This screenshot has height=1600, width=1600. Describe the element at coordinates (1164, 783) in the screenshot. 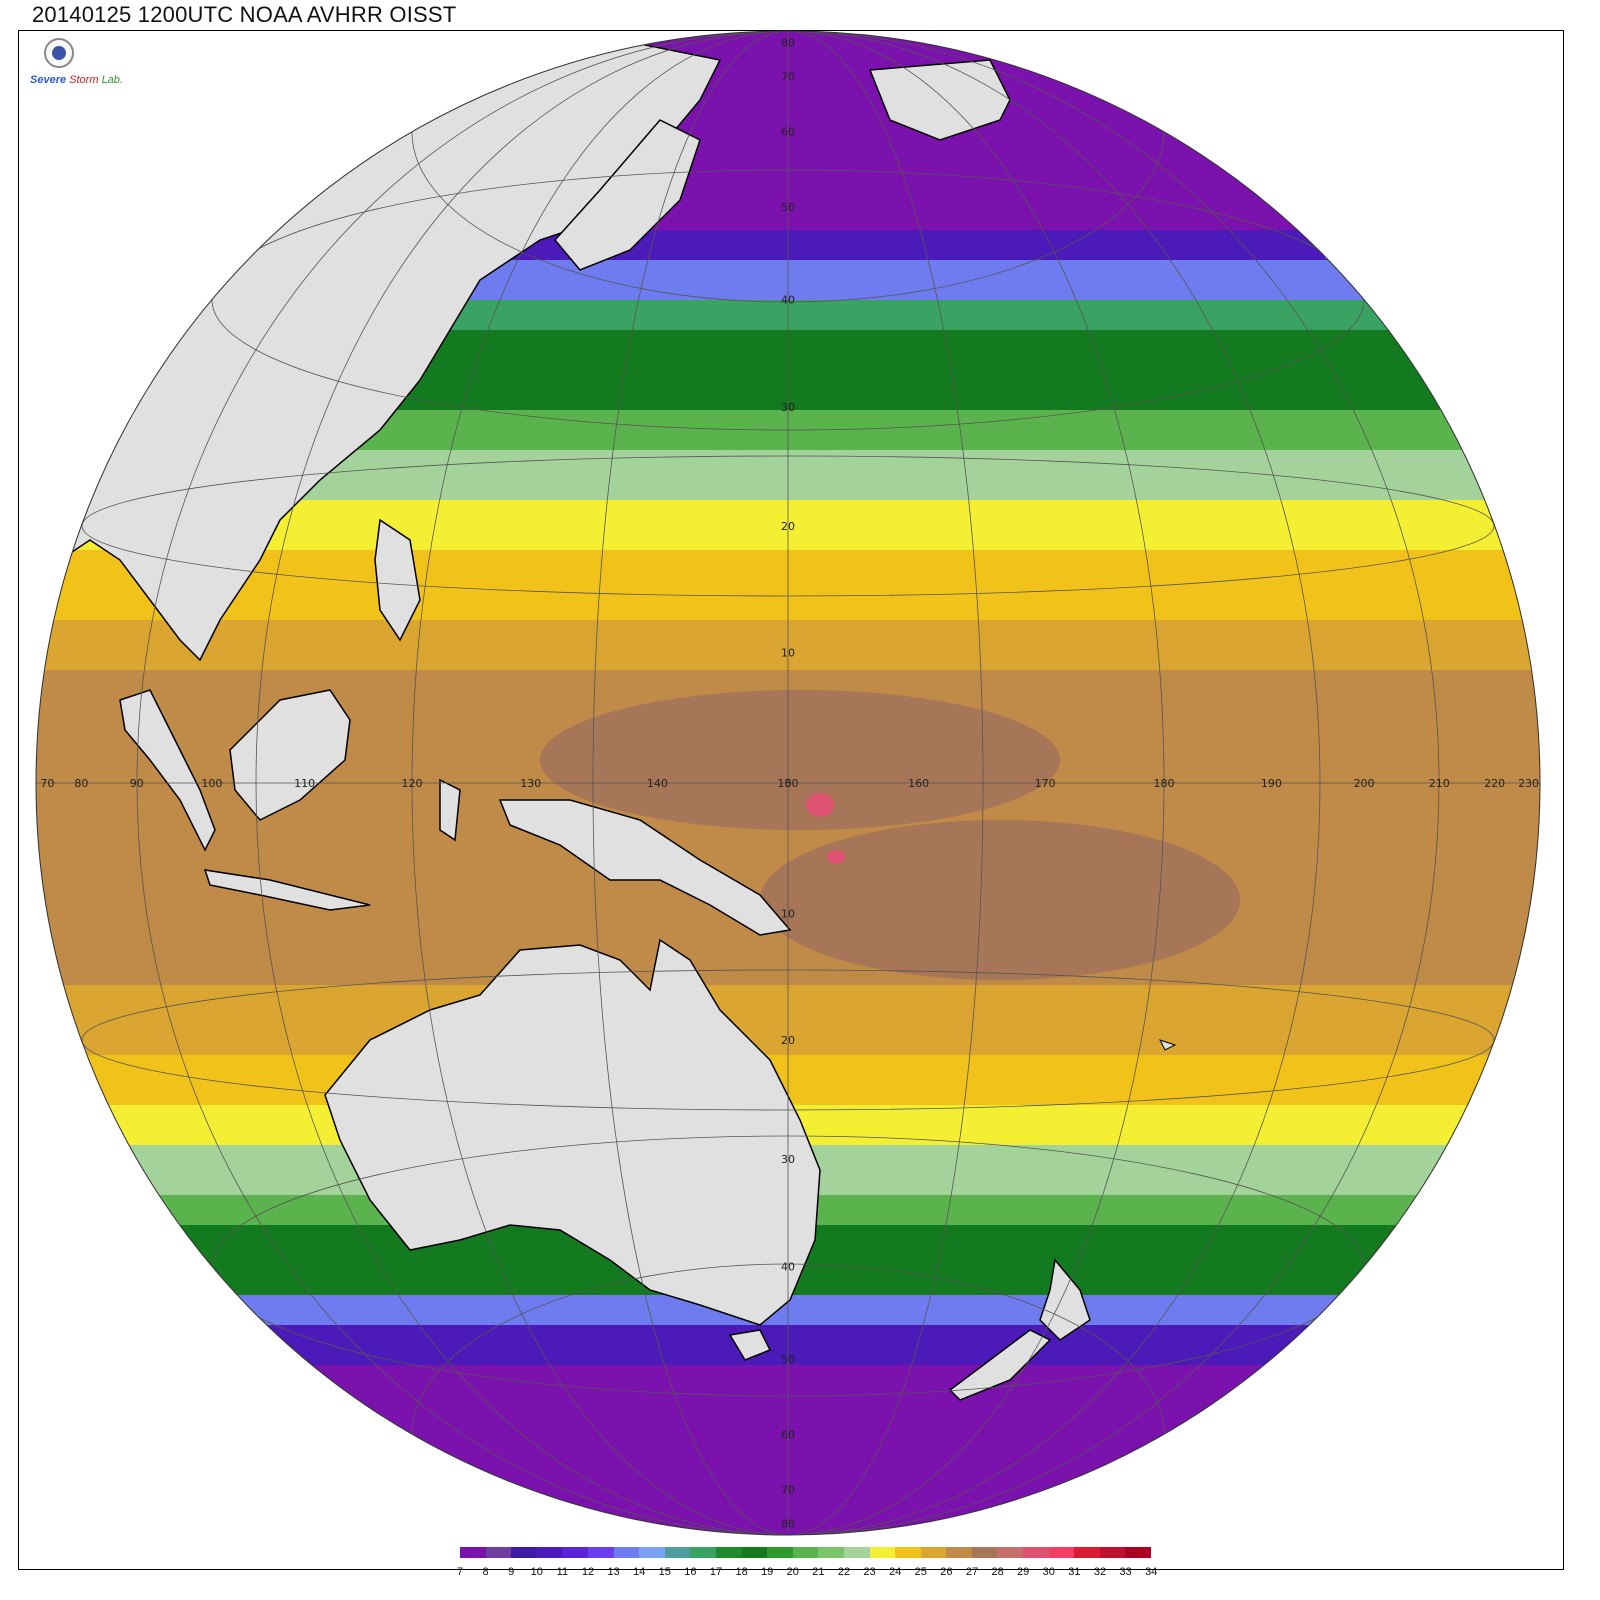

I see `longitude-label: 180` at that location.